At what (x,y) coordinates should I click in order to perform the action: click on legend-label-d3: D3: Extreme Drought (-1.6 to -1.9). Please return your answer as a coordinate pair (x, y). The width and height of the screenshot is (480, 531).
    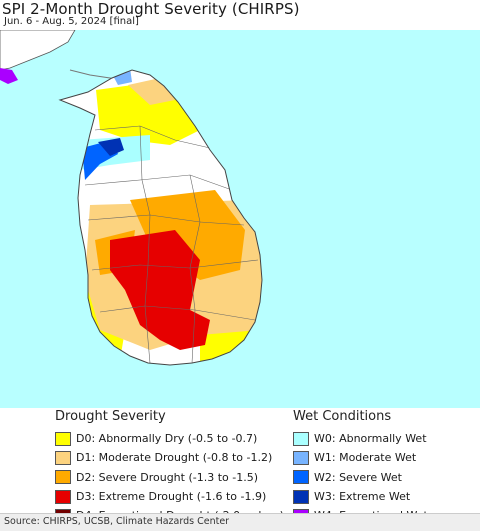
    Looking at the image, I should click on (171, 497).